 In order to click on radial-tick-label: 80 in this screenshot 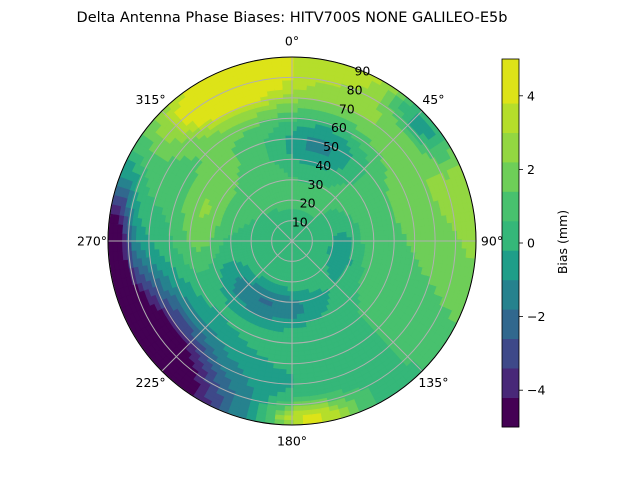, I will do `click(355, 89)`.